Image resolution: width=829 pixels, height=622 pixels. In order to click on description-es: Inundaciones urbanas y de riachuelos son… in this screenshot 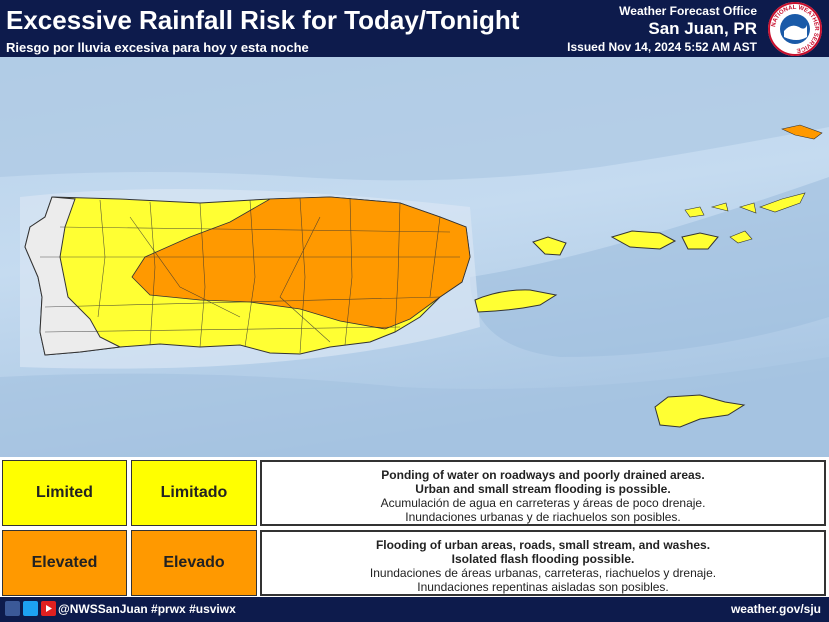, I will do `click(543, 517)`.